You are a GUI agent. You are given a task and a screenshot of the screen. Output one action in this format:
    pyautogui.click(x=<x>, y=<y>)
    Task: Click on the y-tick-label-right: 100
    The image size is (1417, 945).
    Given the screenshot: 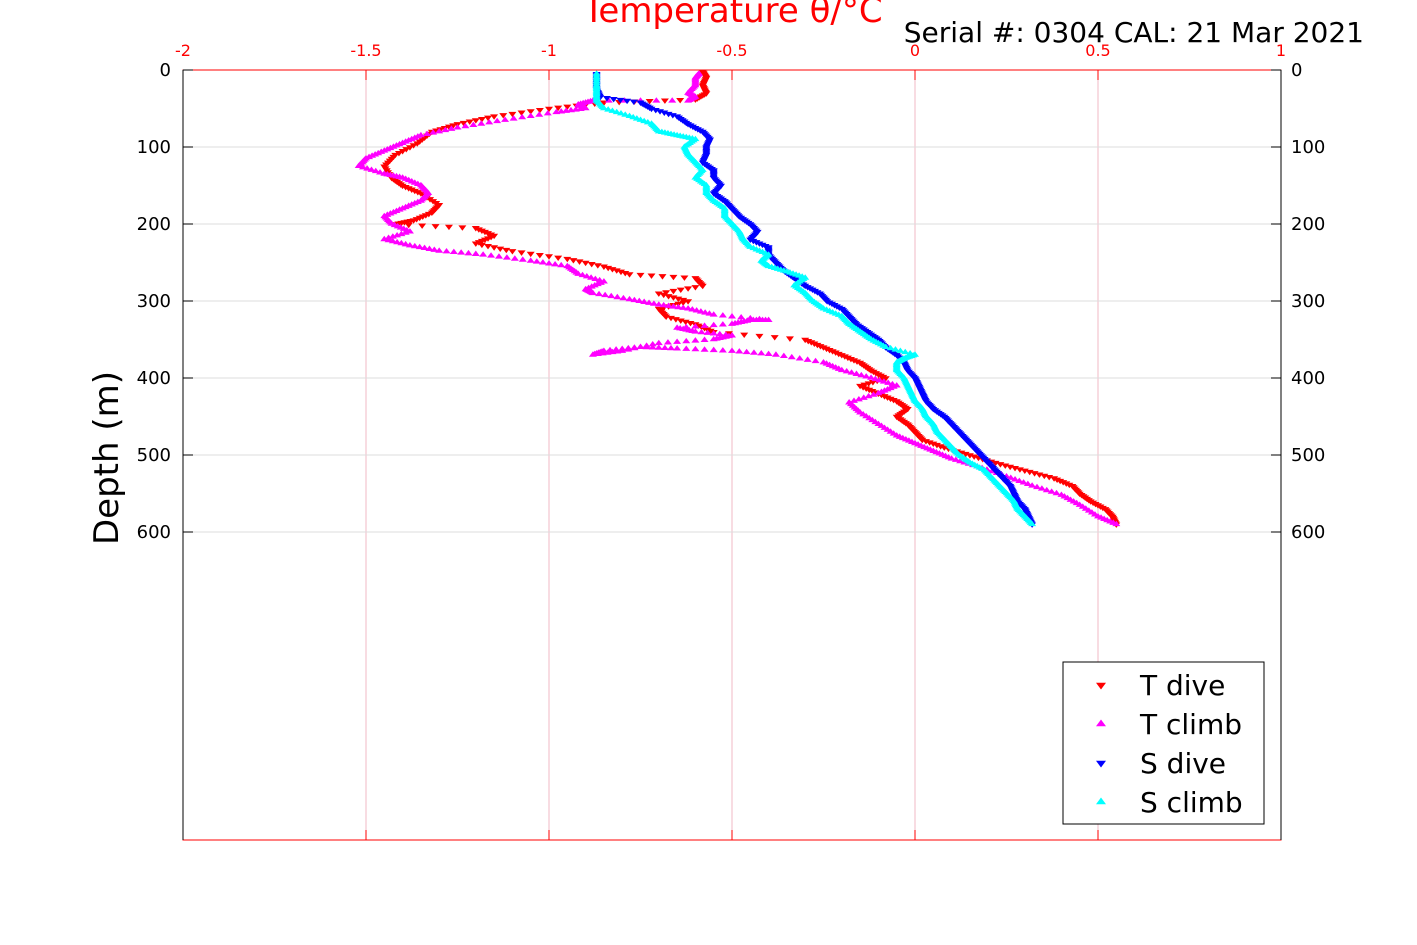 What is the action you would take?
    pyautogui.click(x=1308, y=147)
    